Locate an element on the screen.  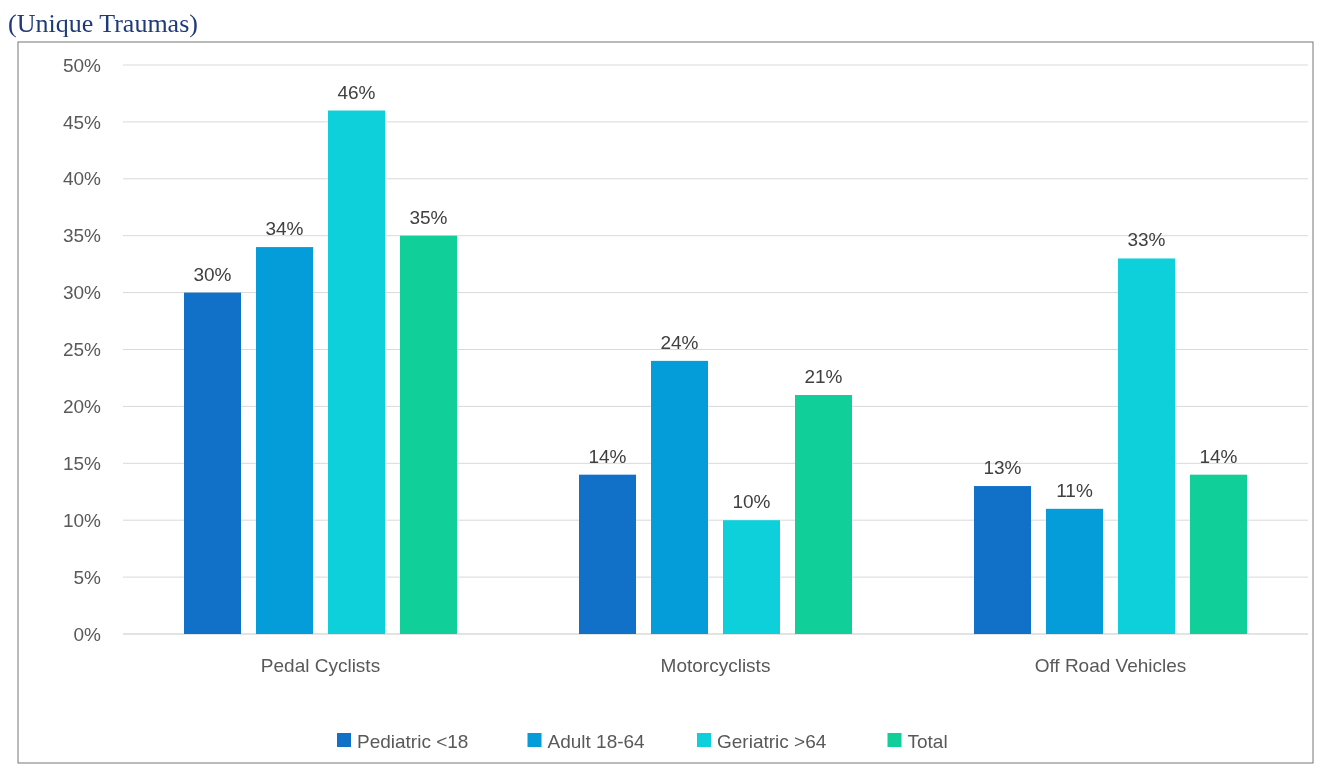
data-label: 33% is located at coordinates (1146, 240).